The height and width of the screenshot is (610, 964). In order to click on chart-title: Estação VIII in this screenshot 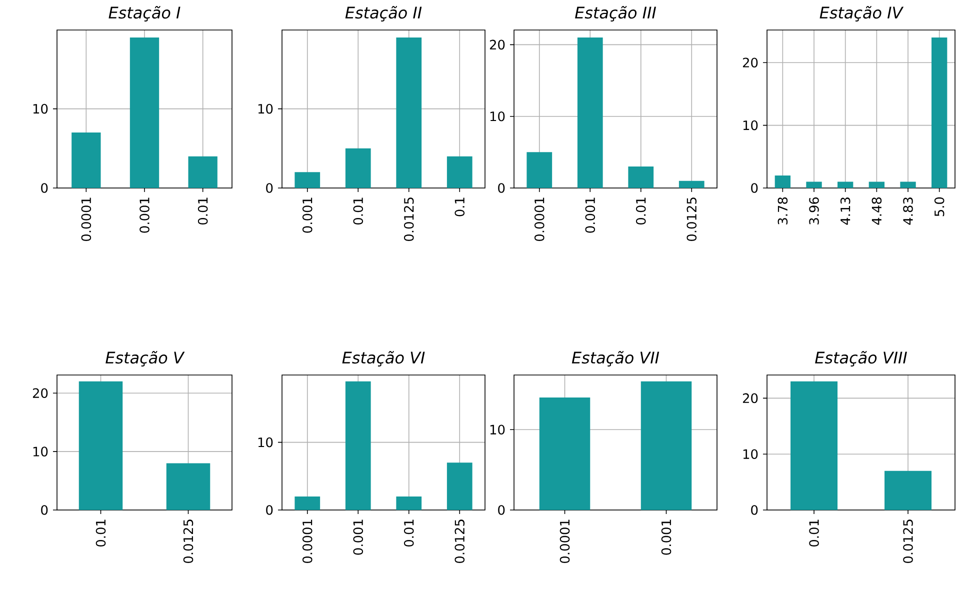, I will do `click(861, 359)`.